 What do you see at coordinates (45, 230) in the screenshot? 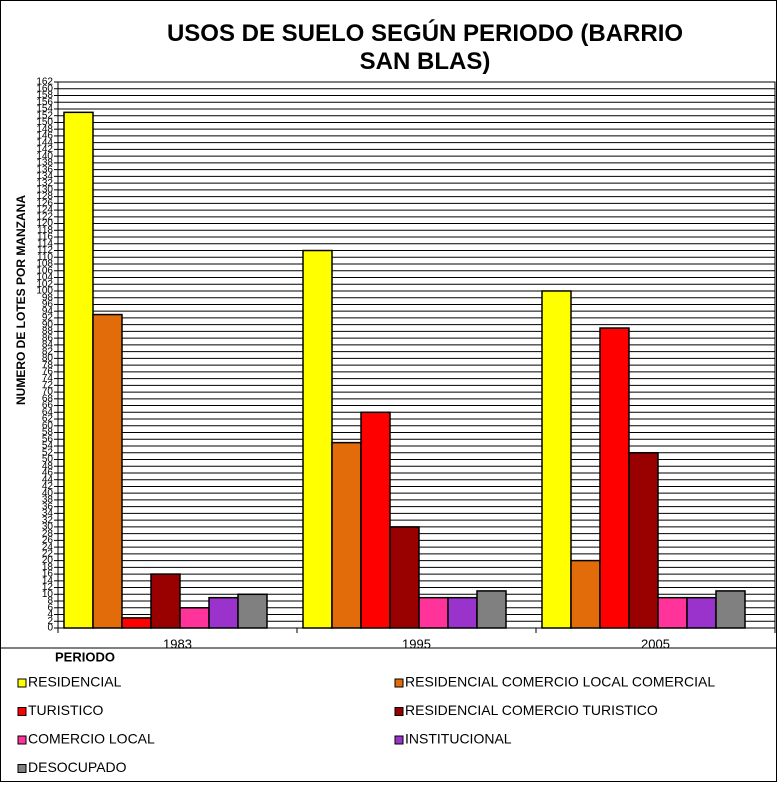
I see `y-tick-label: 118` at bounding box center [45, 230].